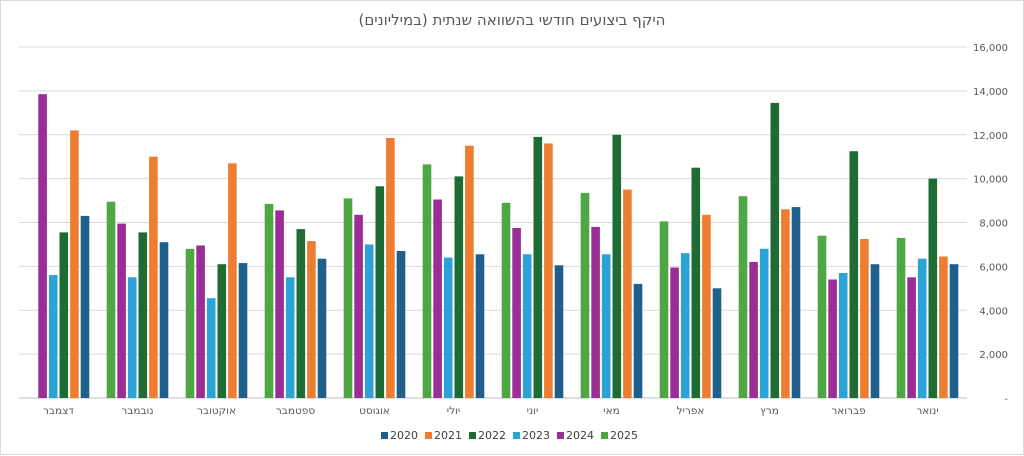 The image size is (1024, 456). Describe the element at coordinates (848, 411) in the screenshot. I see `x-tick-label: פברואר` at that location.